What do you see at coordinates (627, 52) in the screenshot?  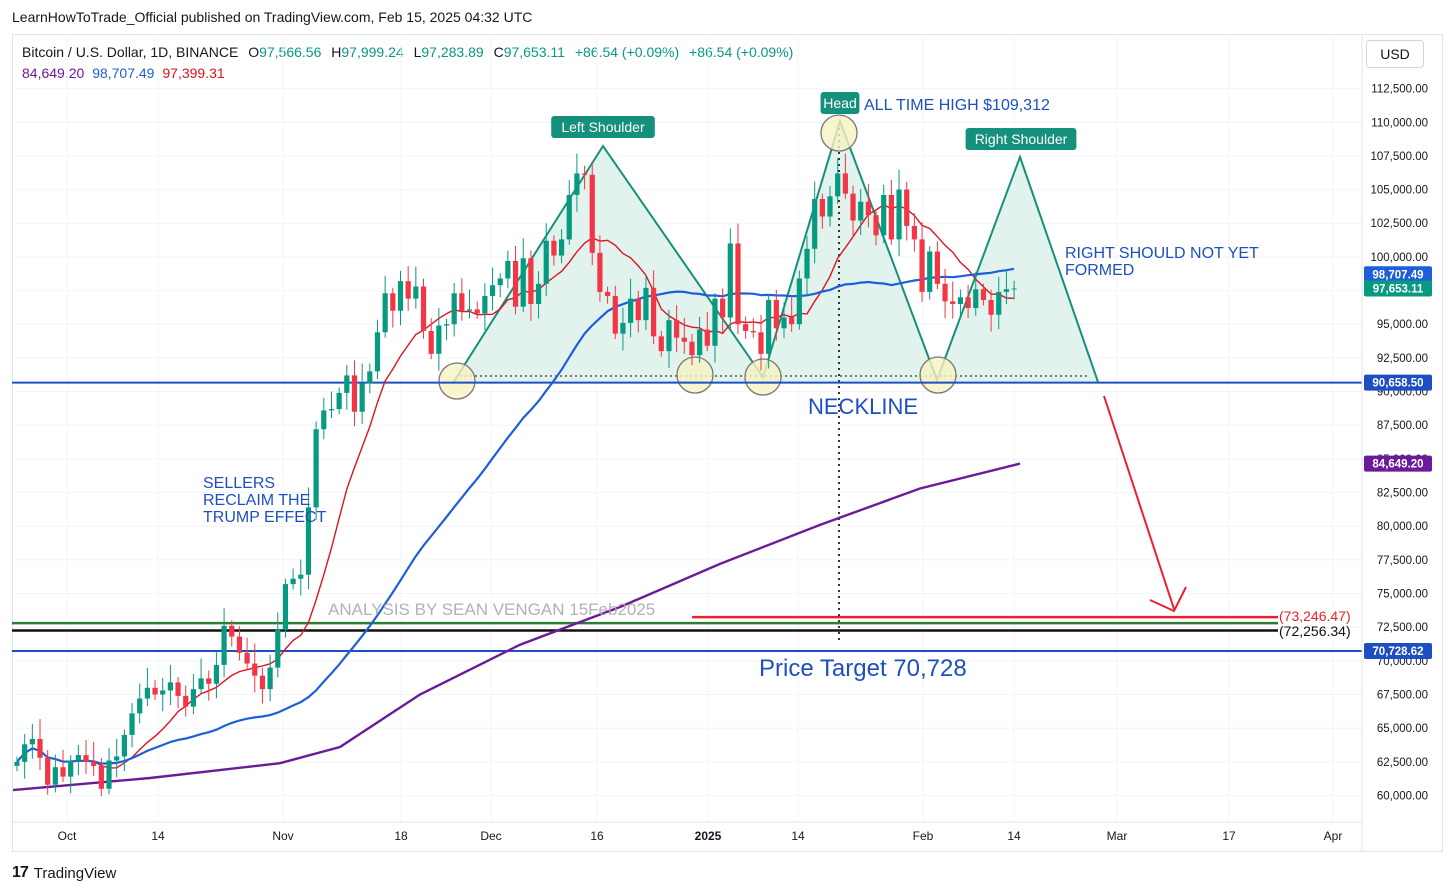 I see `change-value: +86.54 (+0.09%)` at bounding box center [627, 52].